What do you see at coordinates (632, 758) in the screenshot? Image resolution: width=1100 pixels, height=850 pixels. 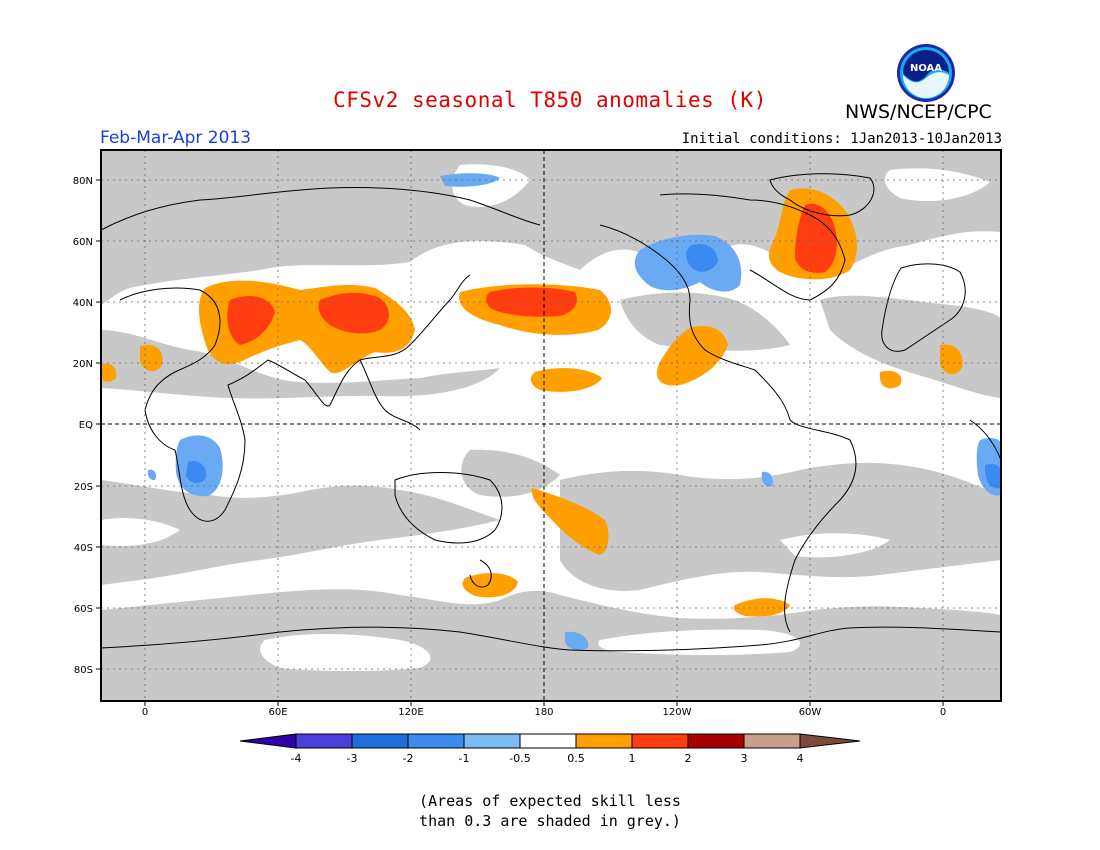 I see `colorbar-label: 1` at bounding box center [632, 758].